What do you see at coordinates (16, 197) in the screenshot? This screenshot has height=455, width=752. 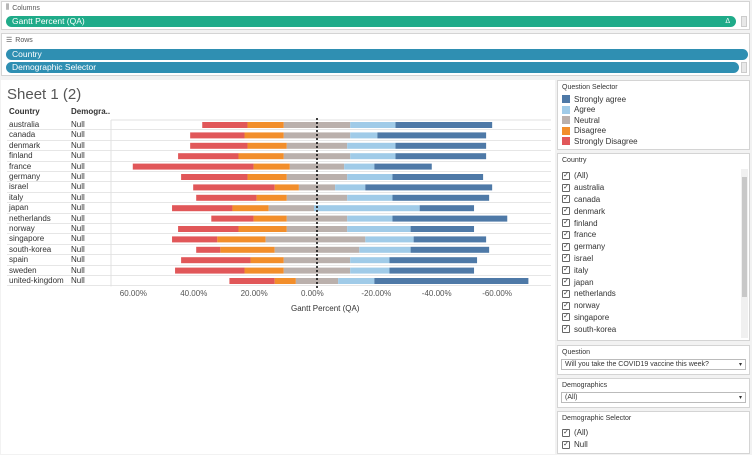 I see `row-label-country: italy` at bounding box center [16, 197].